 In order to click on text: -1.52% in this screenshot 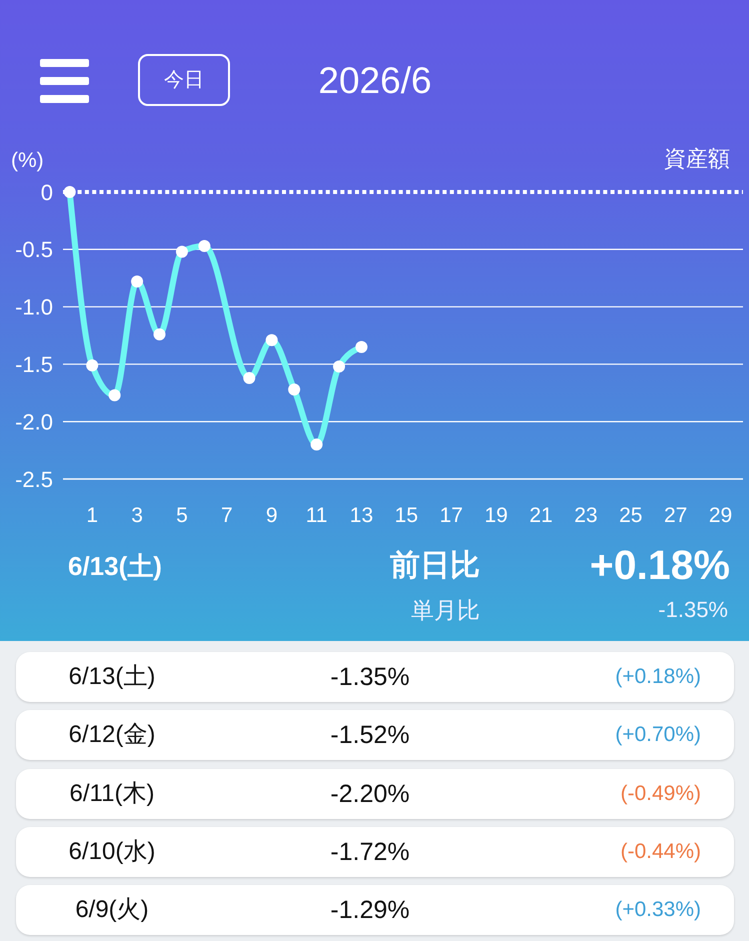, I will do `click(370, 736)`.